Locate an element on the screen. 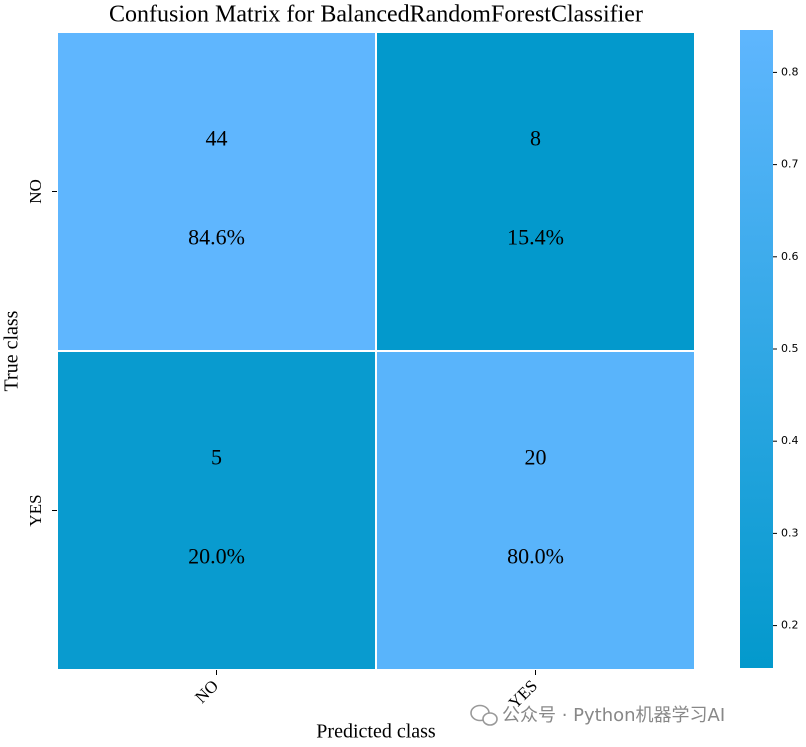  y-axis-label: True class is located at coordinates (12, 350).